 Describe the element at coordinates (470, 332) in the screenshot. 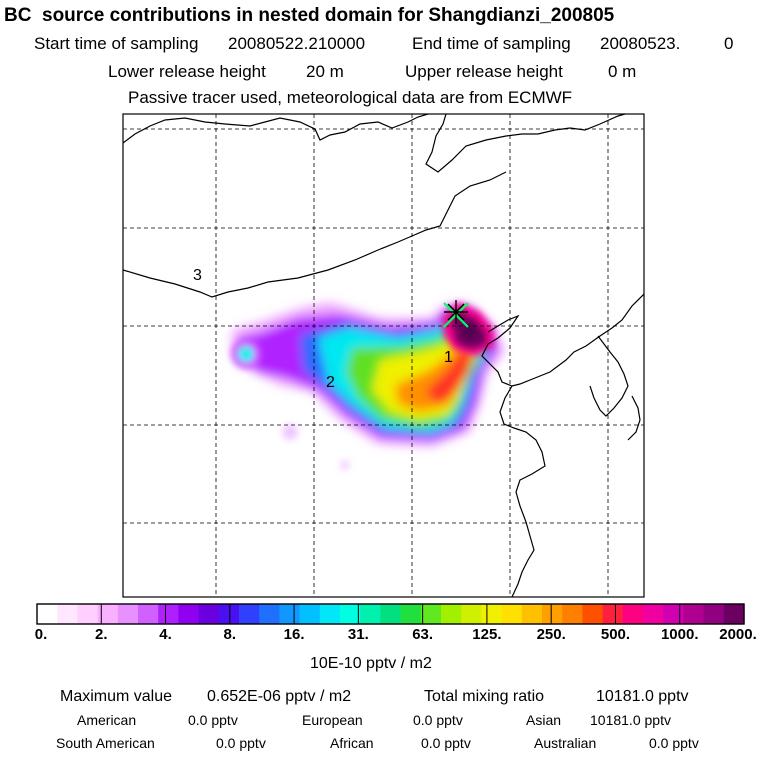

I see `plume-source-mid` at that location.